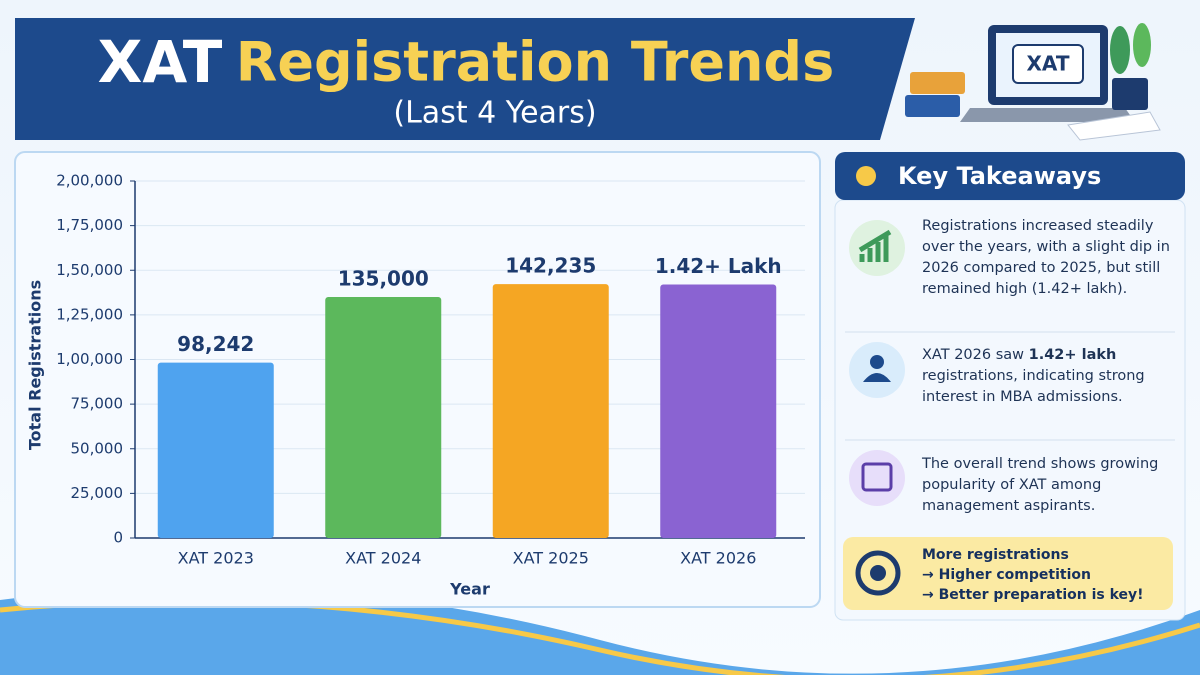 The height and width of the screenshot is (675, 1200). What do you see at coordinates (995, 555) in the screenshot?
I see `callout-line: More registrations` at bounding box center [995, 555].